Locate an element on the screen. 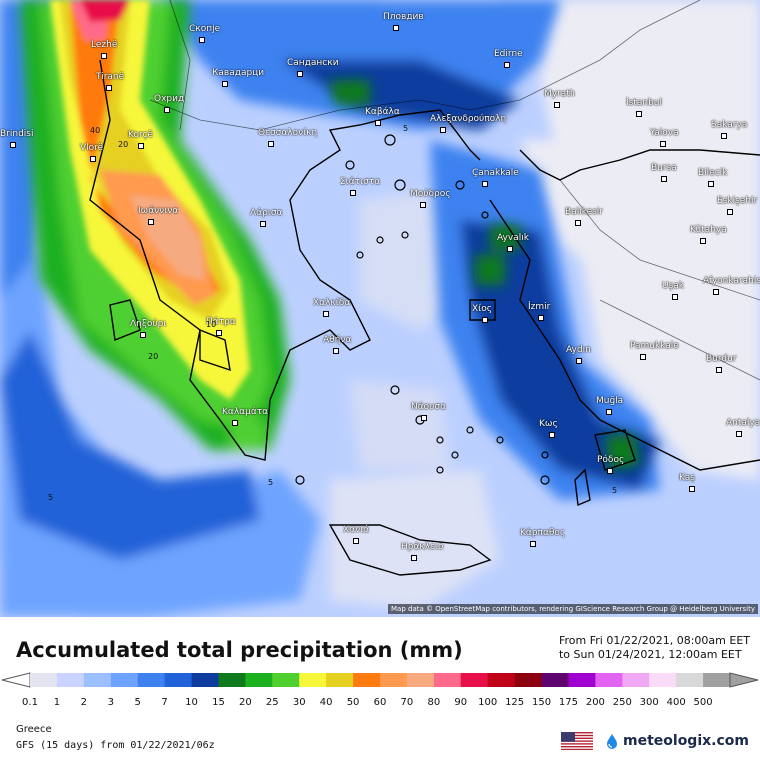  city-label: Ayvalık is located at coordinates (513, 238).